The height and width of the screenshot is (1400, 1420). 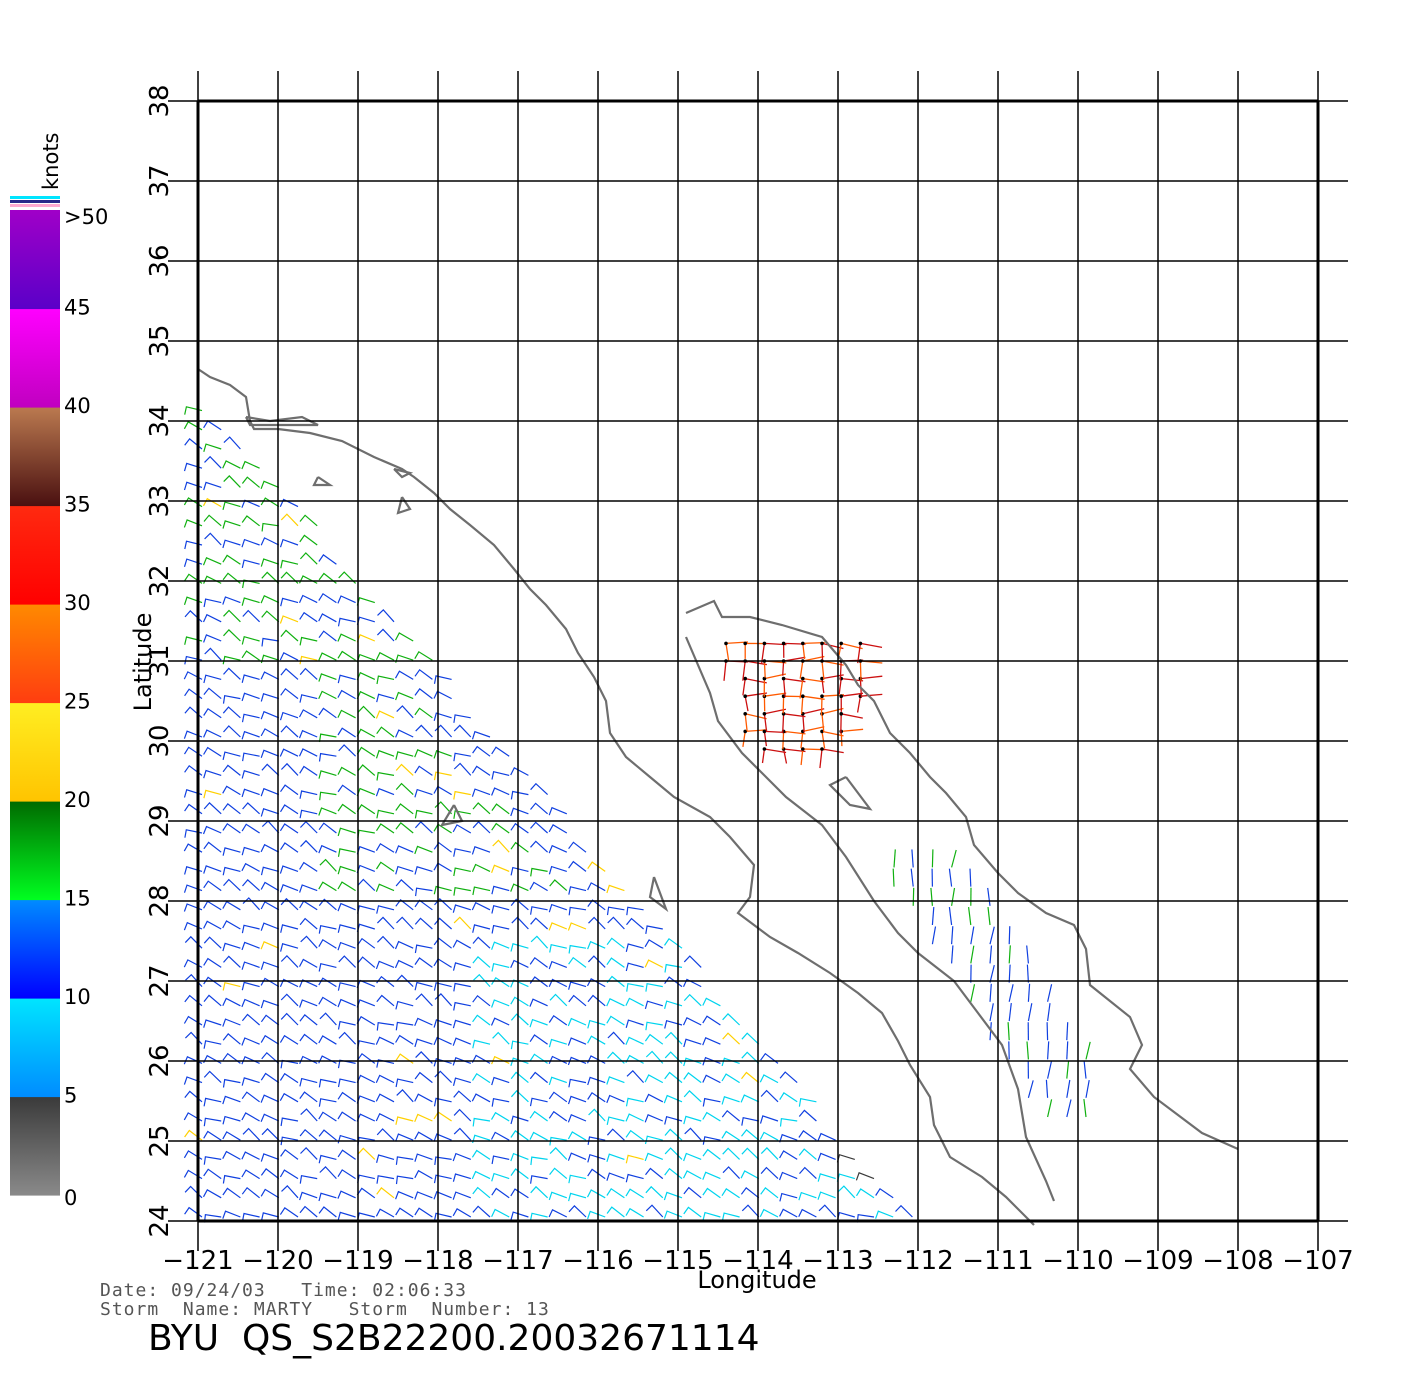 I want to click on longitude-tick-label: −110, so click(x=1077, y=1261).